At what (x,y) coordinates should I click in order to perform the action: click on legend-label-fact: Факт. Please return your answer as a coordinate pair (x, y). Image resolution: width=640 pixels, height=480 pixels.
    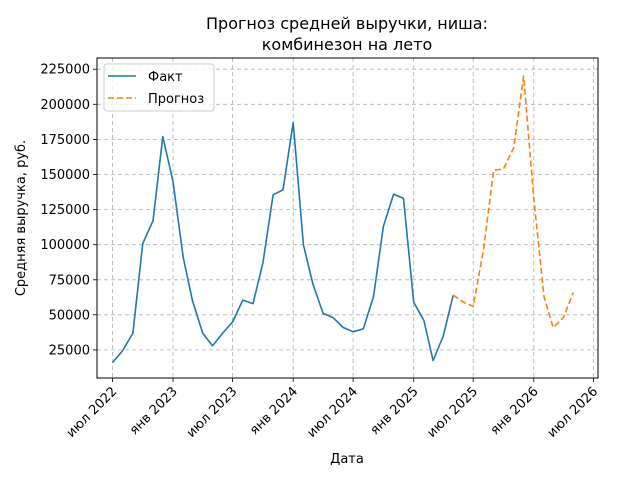
    Looking at the image, I should click on (165, 77).